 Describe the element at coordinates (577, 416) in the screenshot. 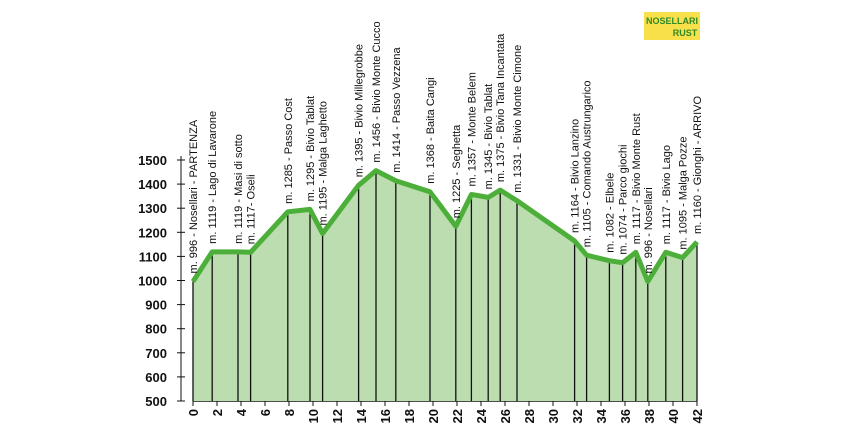

I see `x-tick-label: 32` at that location.